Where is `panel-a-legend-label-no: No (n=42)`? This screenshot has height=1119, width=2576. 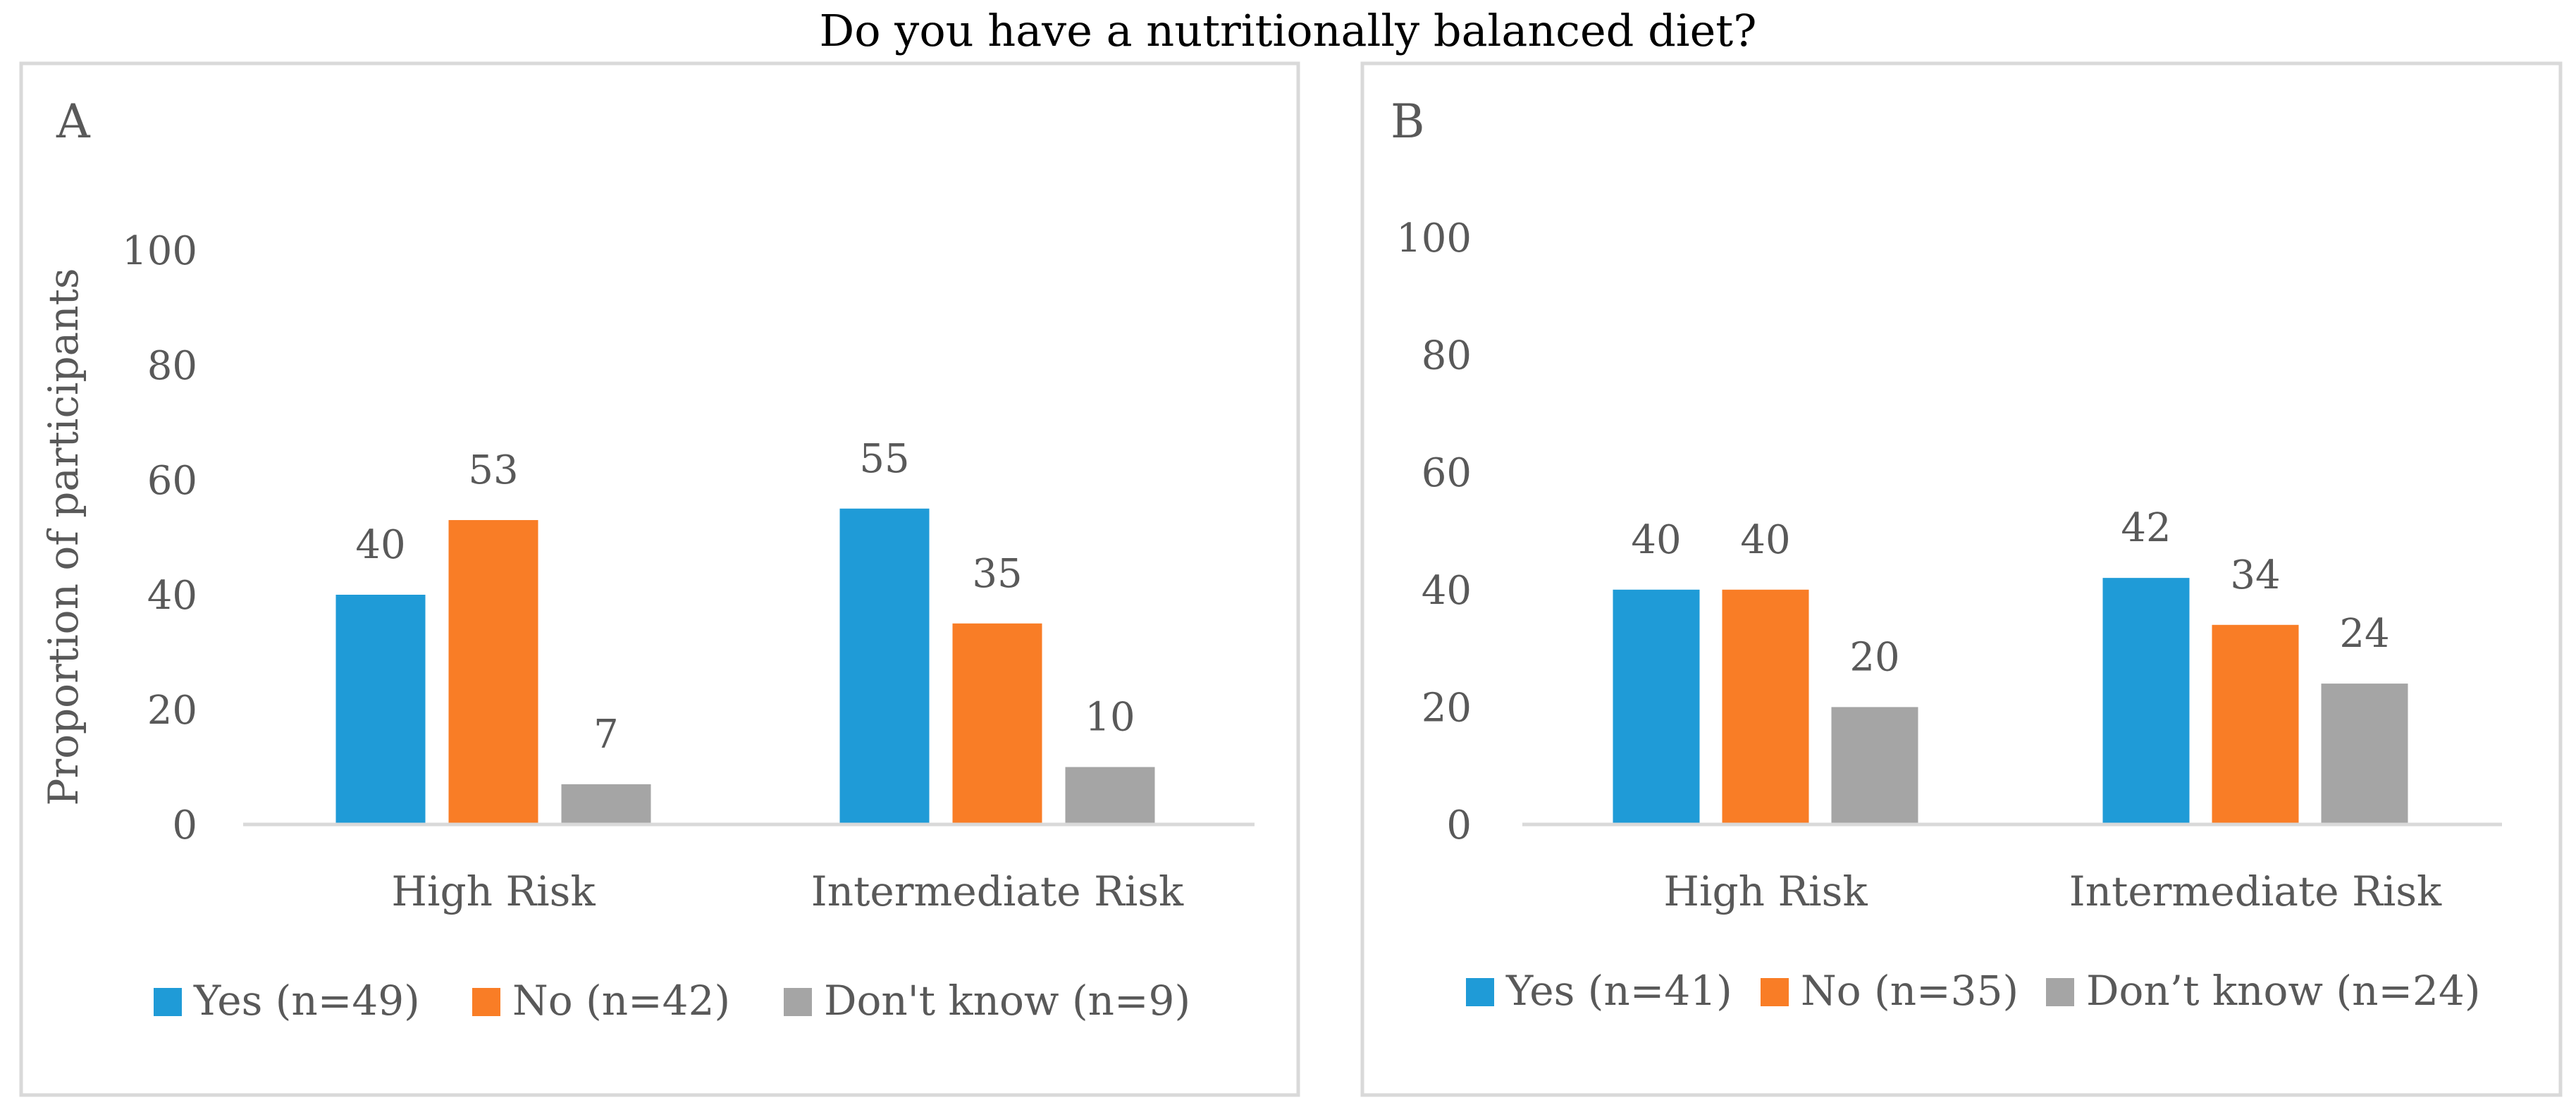
panel-a-legend-label-no: No (n=42) is located at coordinates (621, 1001).